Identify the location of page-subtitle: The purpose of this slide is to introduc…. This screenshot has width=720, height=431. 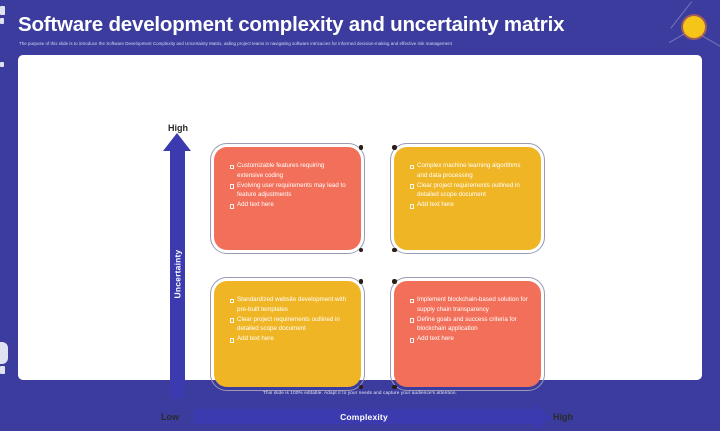
(349, 43).